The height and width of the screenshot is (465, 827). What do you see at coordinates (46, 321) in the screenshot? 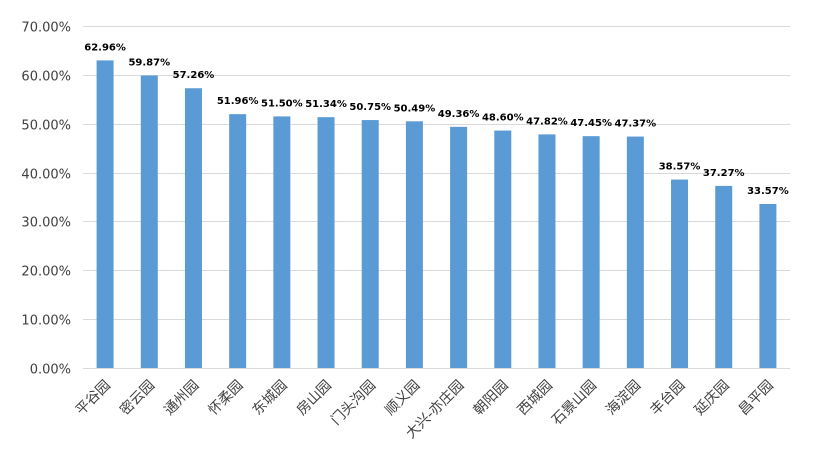
I see `y-tick-label: 10.00%` at bounding box center [46, 321].